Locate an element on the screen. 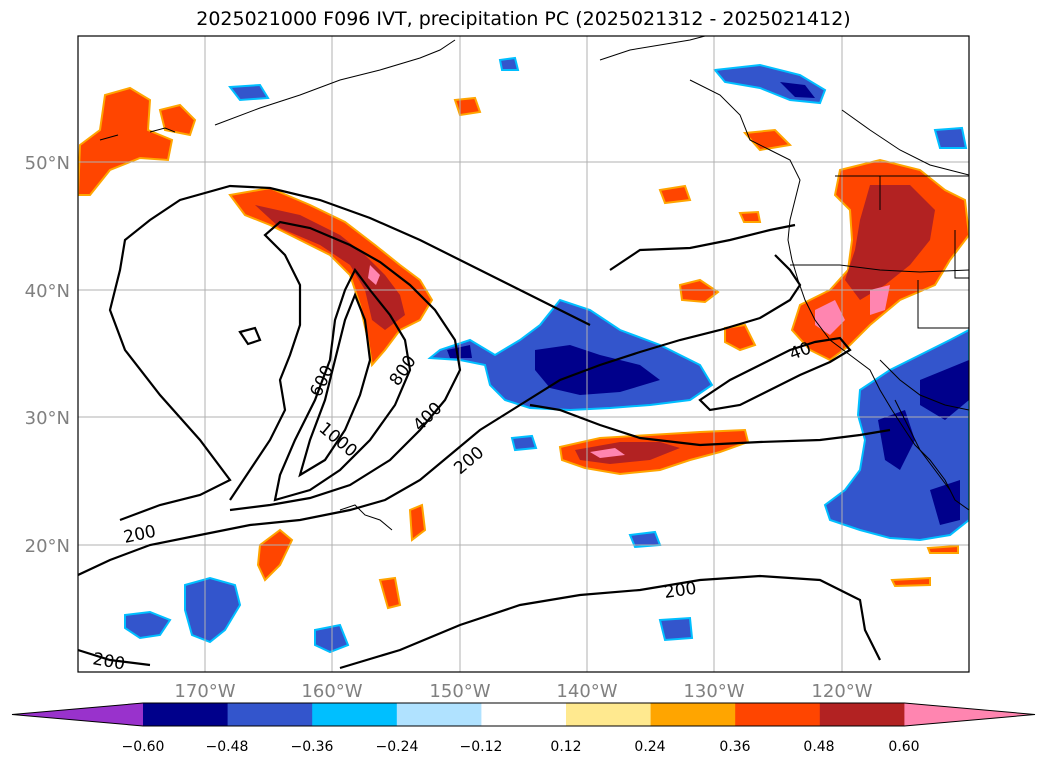 The width and height of the screenshot is (1047, 765). lon-label: 130°W is located at coordinates (713, 691).